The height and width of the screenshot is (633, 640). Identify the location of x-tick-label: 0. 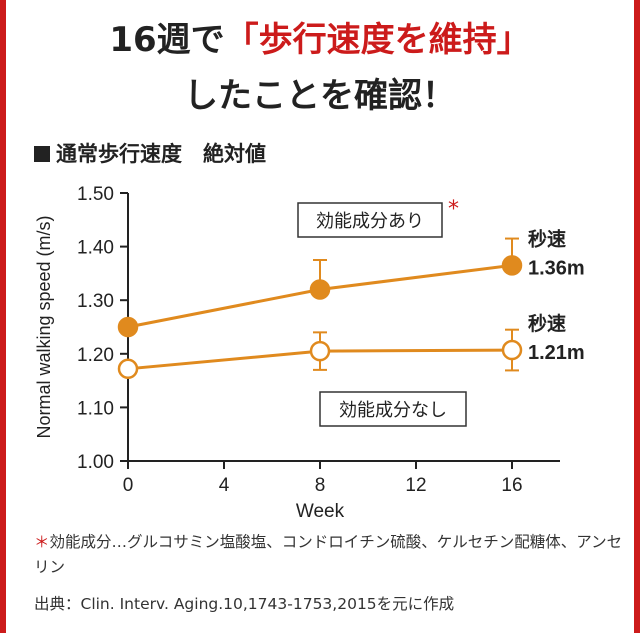
(128, 485).